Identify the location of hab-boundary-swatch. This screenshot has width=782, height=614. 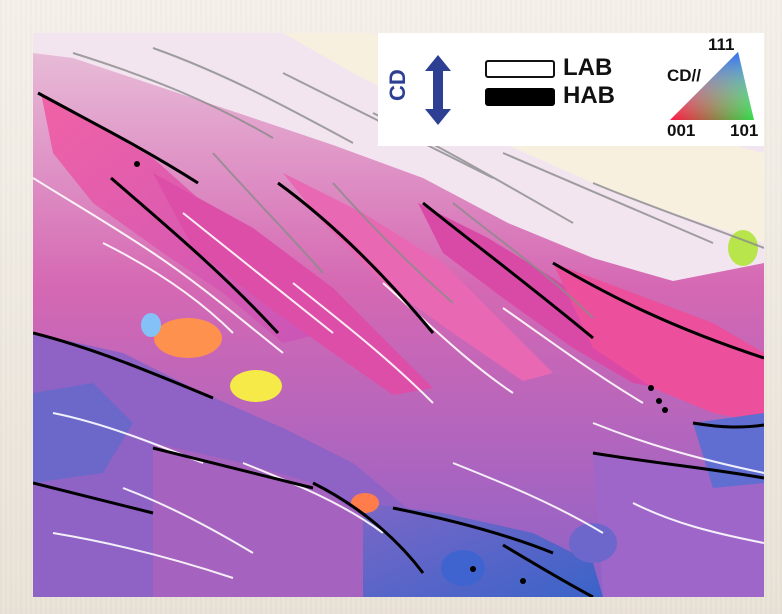
(520, 97).